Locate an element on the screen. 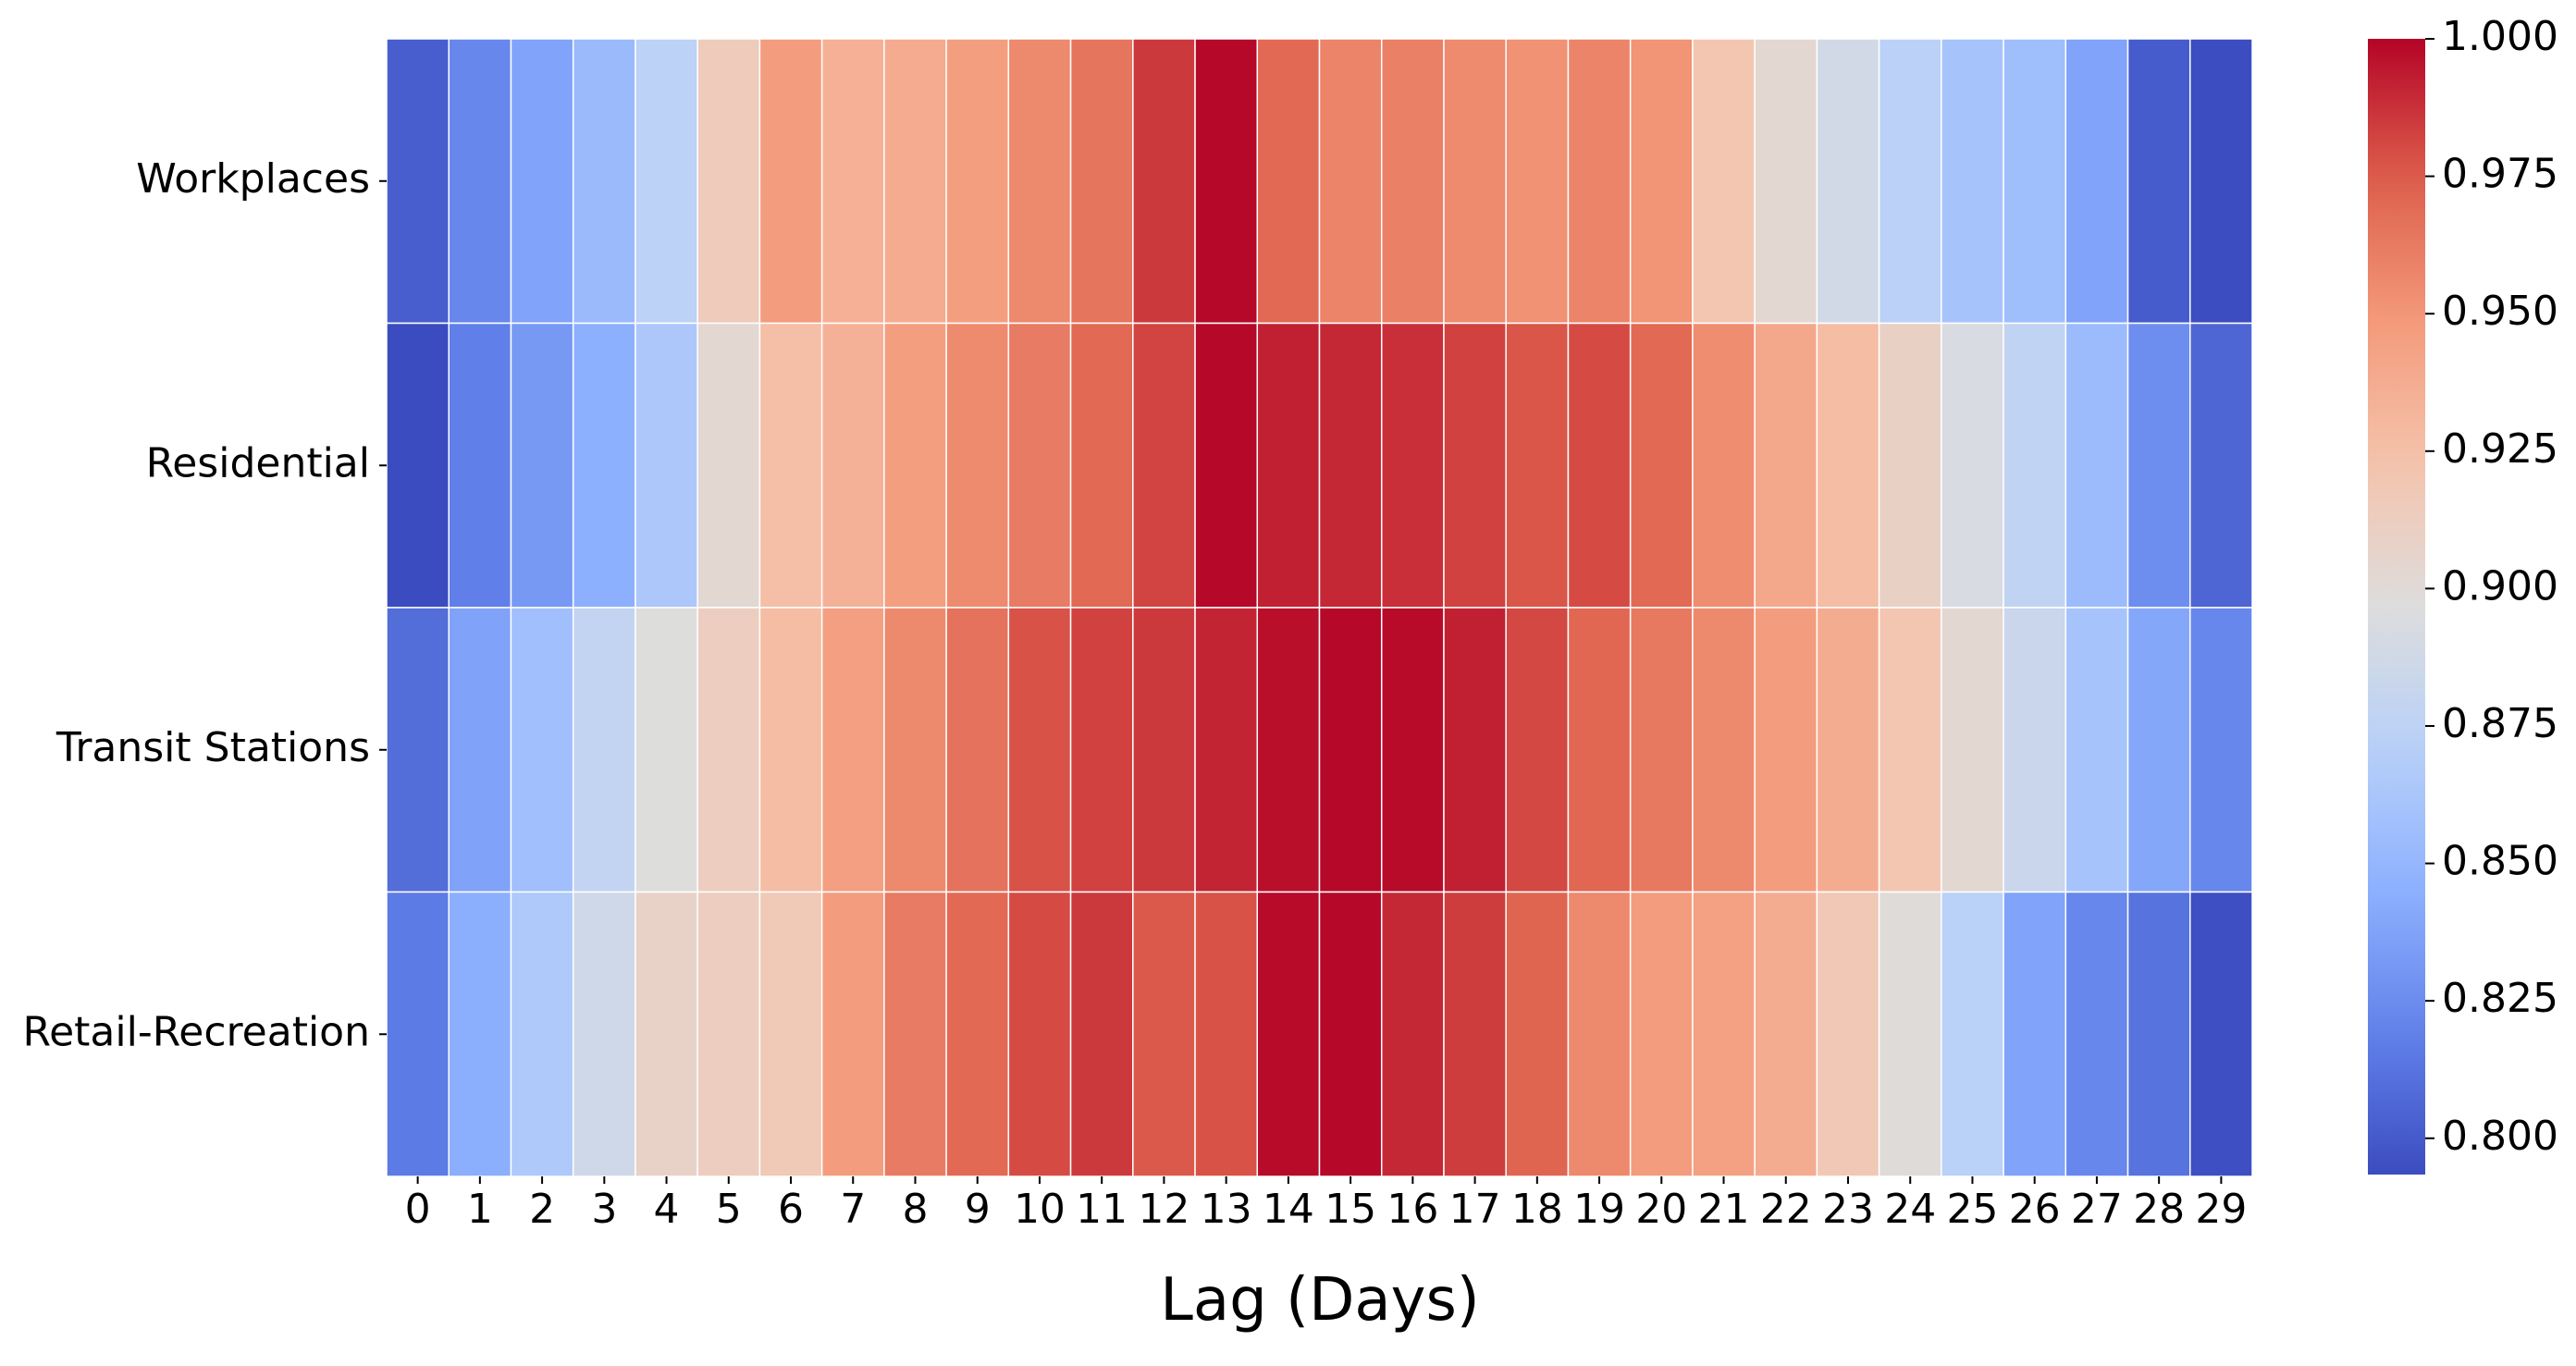 Image resolution: width=2576 pixels, height=1366 pixels. x-tick-label: 20 is located at coordinates (1661, 1209).